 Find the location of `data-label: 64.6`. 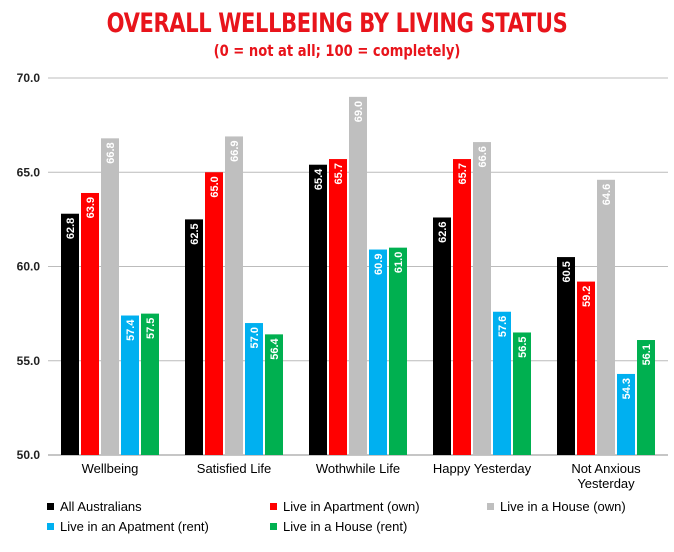

data-label: 64.6 is located at coordinates (607, 194).